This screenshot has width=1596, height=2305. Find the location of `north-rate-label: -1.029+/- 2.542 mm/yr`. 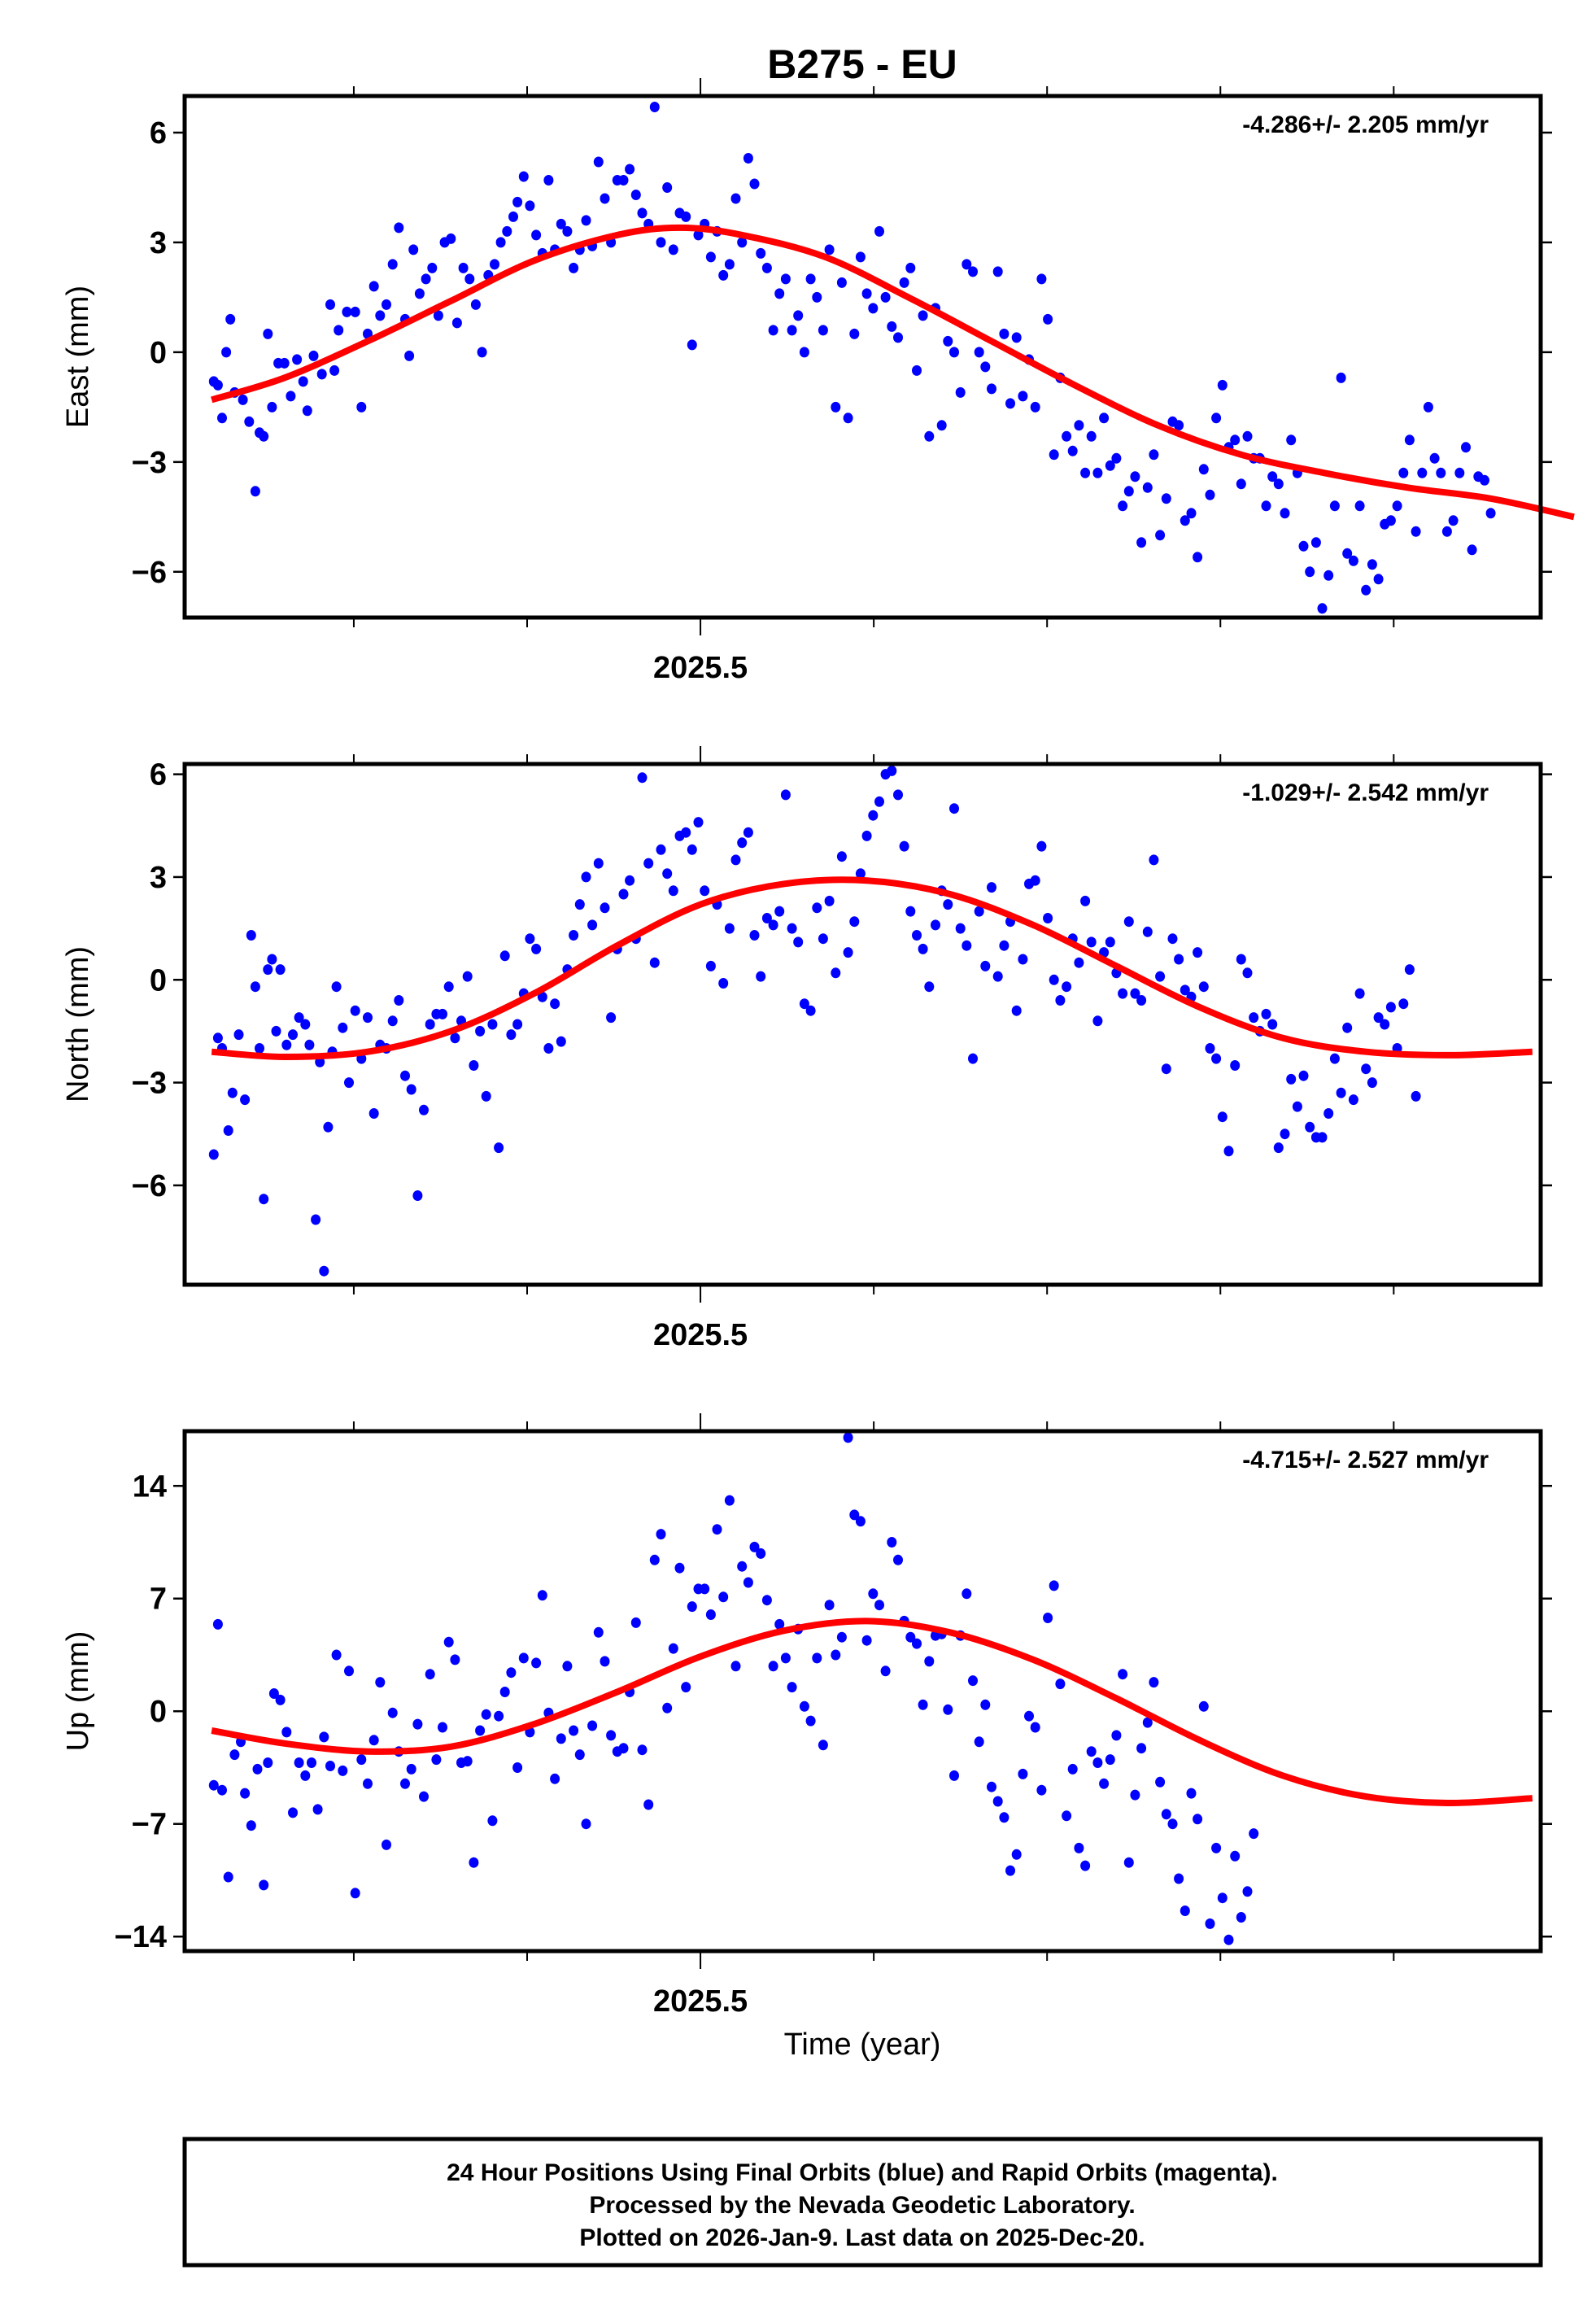

north-rate-label: -1.029+/- 2.542 mm/yr is located at coordinates (1365, 792).